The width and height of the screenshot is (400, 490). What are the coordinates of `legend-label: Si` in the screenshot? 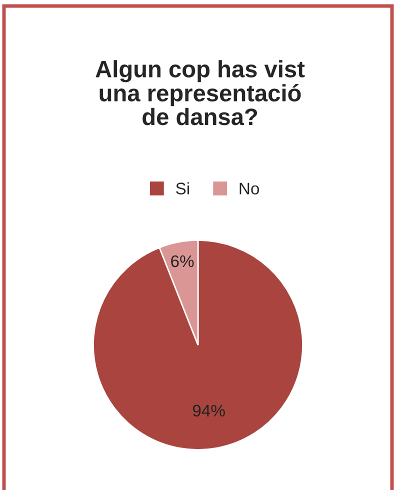 It's located at (182, 188).